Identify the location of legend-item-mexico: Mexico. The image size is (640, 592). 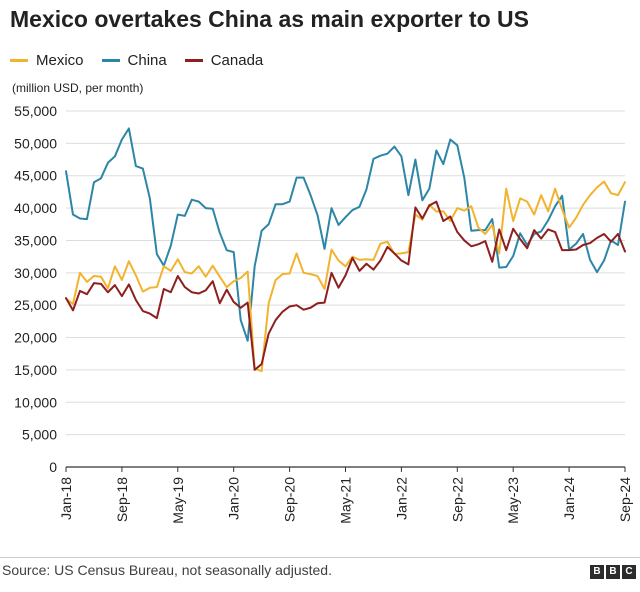
(47, 60).